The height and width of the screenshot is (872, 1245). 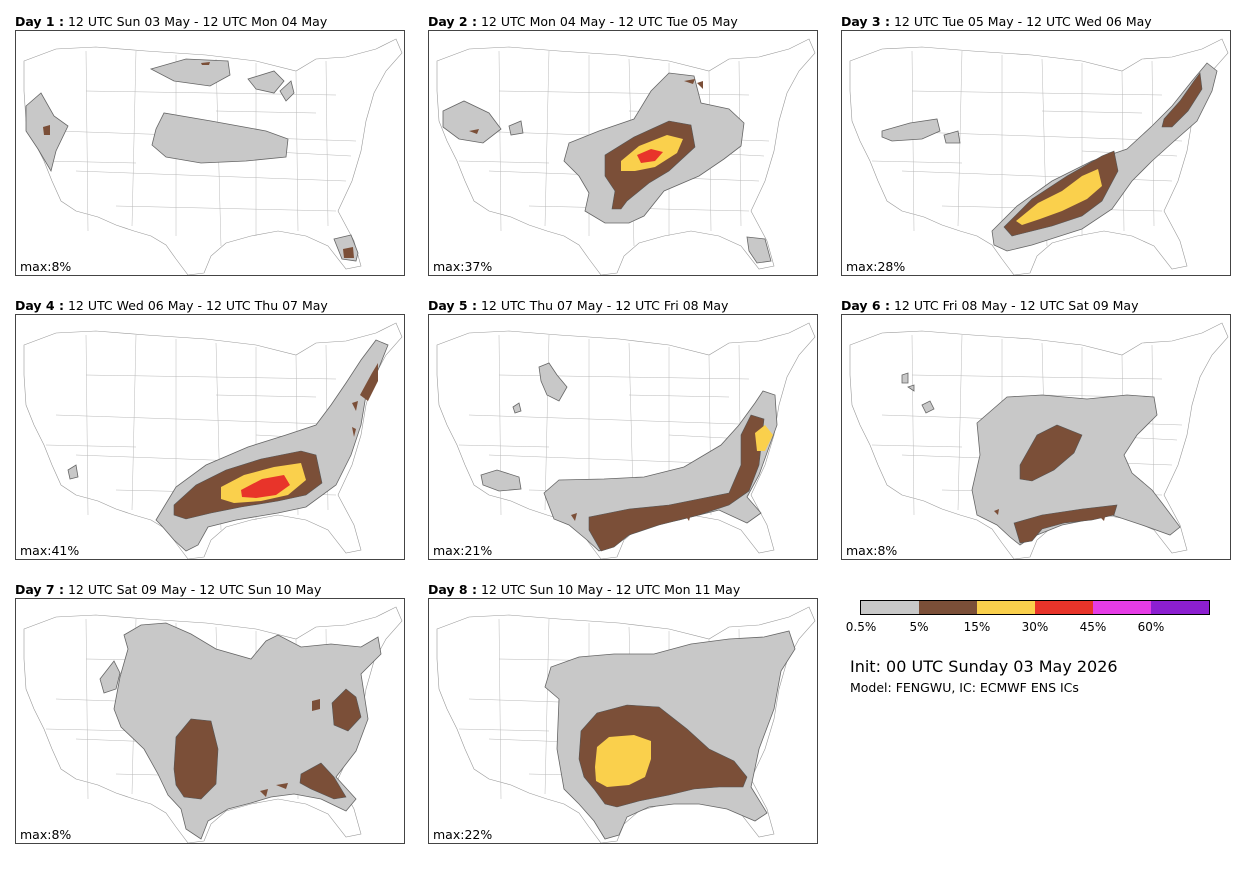 I want to click on period-label: 12 UTC Fri 08 May - 12 UTC Sat 09 May, so click(x=1016, y=305).